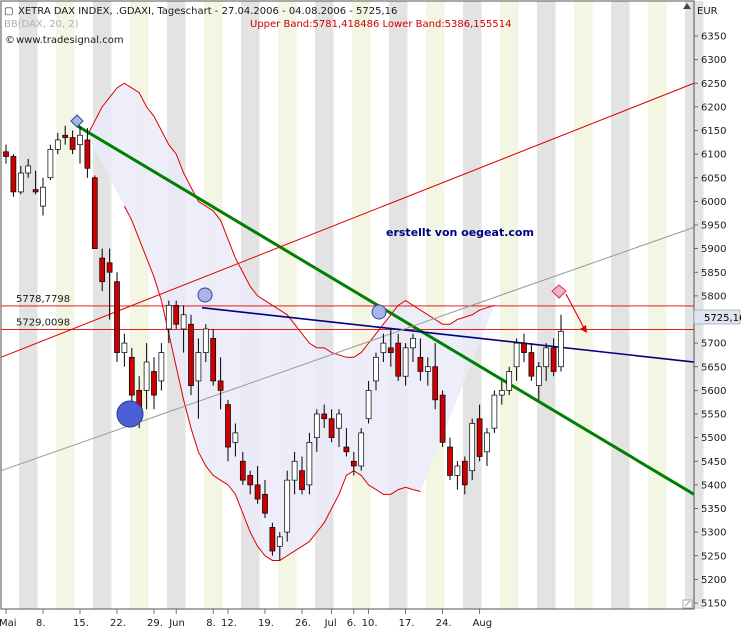  What do you see at coordinates (43, 322) in the screenshot?
I see `horizontal-line-label: 5729,0098` at bounding box center [43, 322].